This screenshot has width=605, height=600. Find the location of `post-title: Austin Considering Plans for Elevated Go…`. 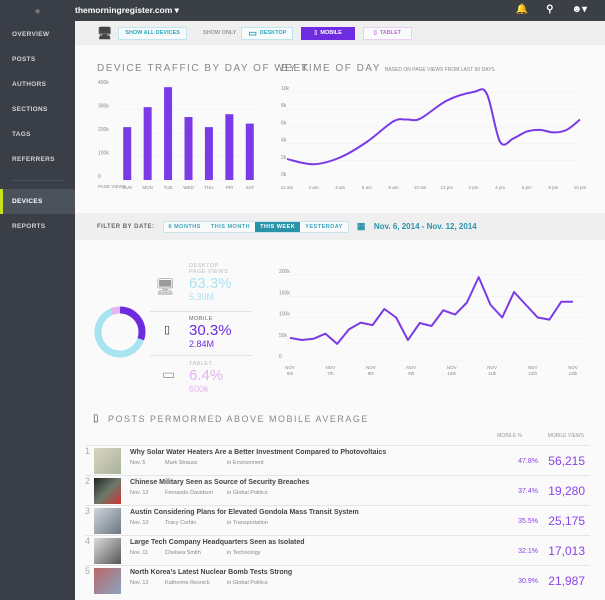

post-title: Austin Considering Plans for Elevated Go… is located at coordinates (244, 512).